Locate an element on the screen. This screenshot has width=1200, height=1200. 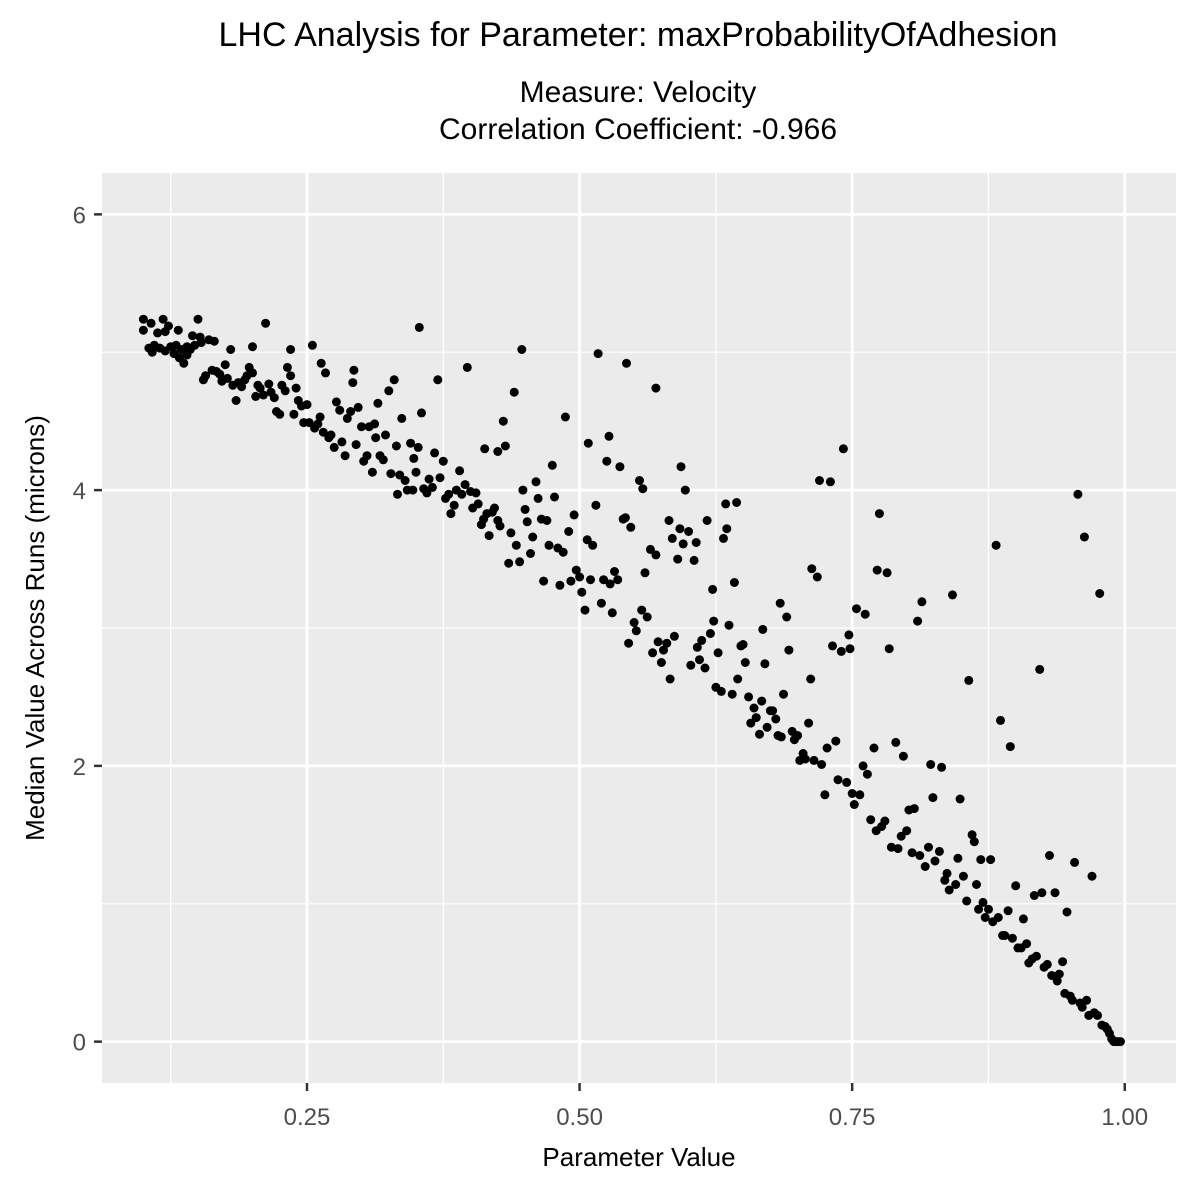
y-tick-label: 4 is located at coordinates (79, 491).